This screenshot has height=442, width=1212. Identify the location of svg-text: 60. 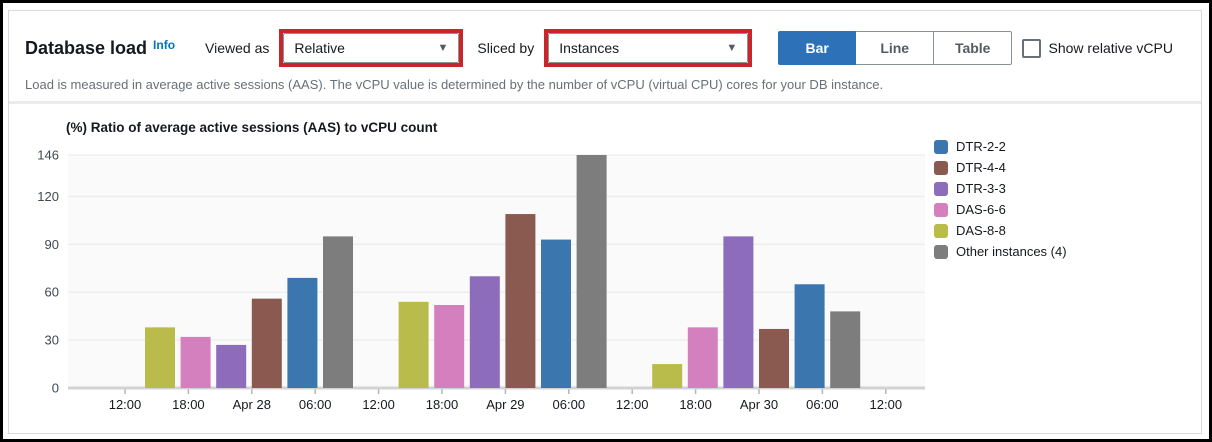
(52, 292).